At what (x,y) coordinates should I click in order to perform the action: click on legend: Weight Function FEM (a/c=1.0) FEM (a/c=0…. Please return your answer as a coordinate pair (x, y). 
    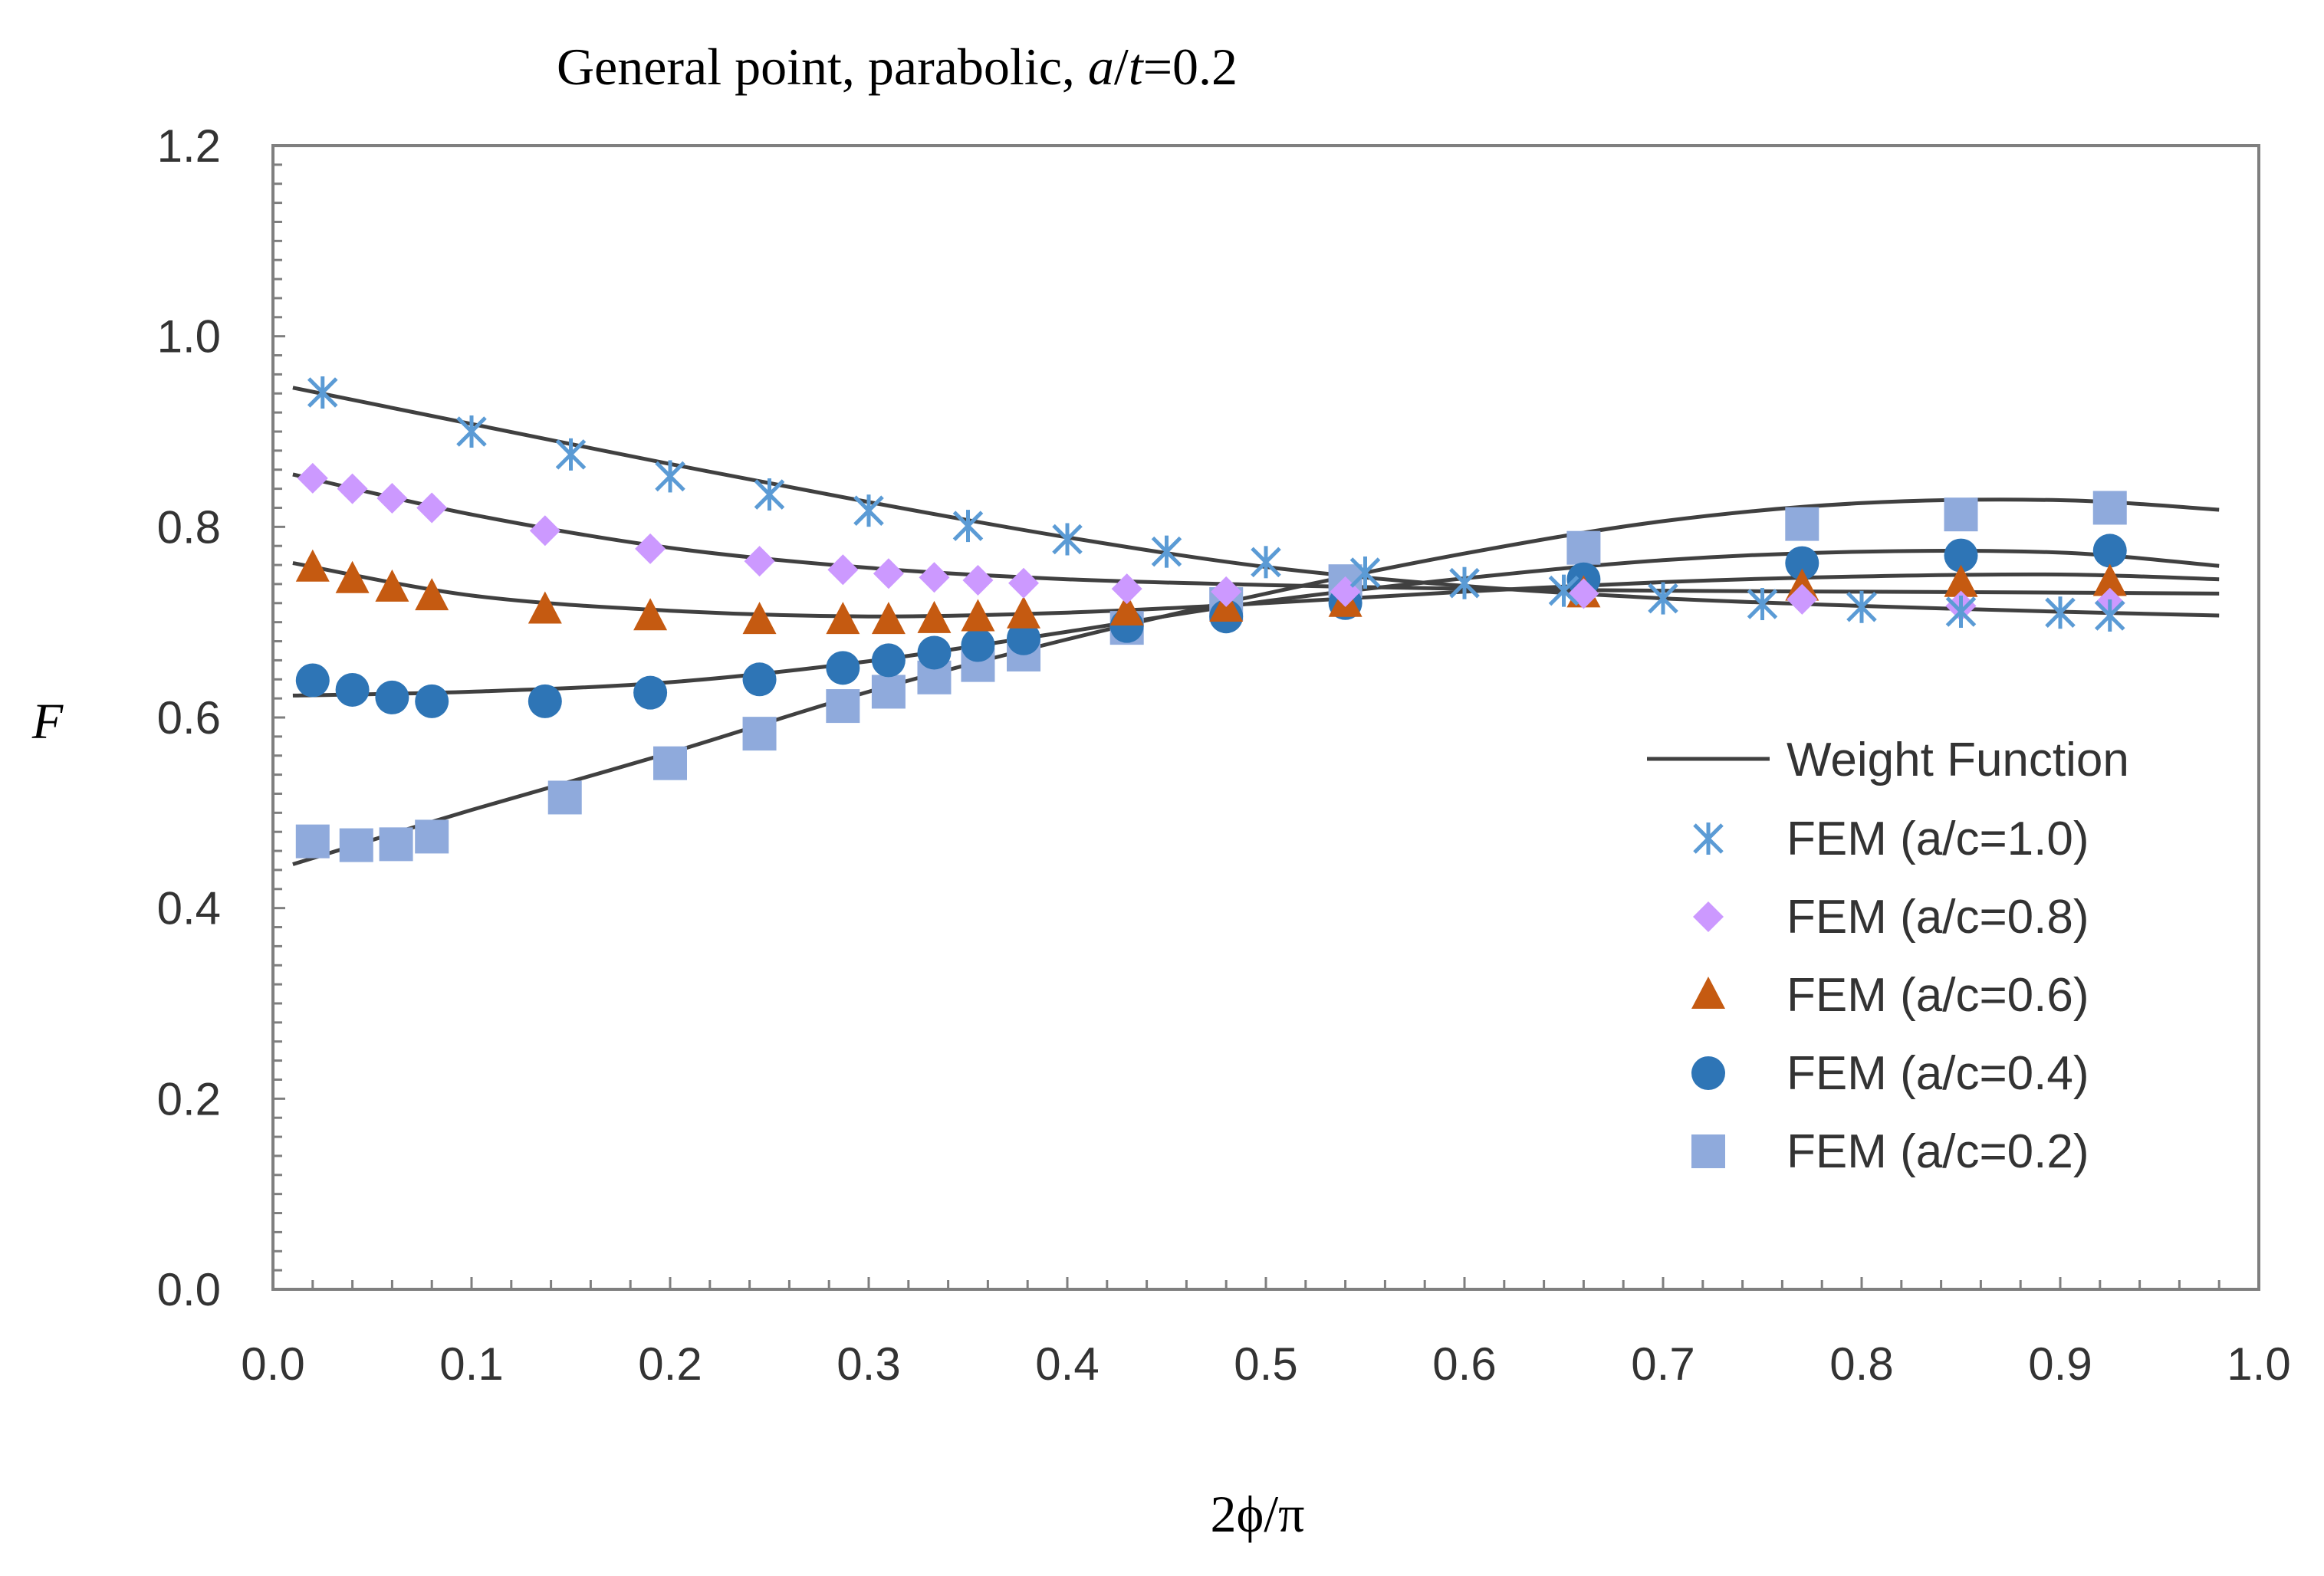
    Looking at the image, I should click on (1888, 956).